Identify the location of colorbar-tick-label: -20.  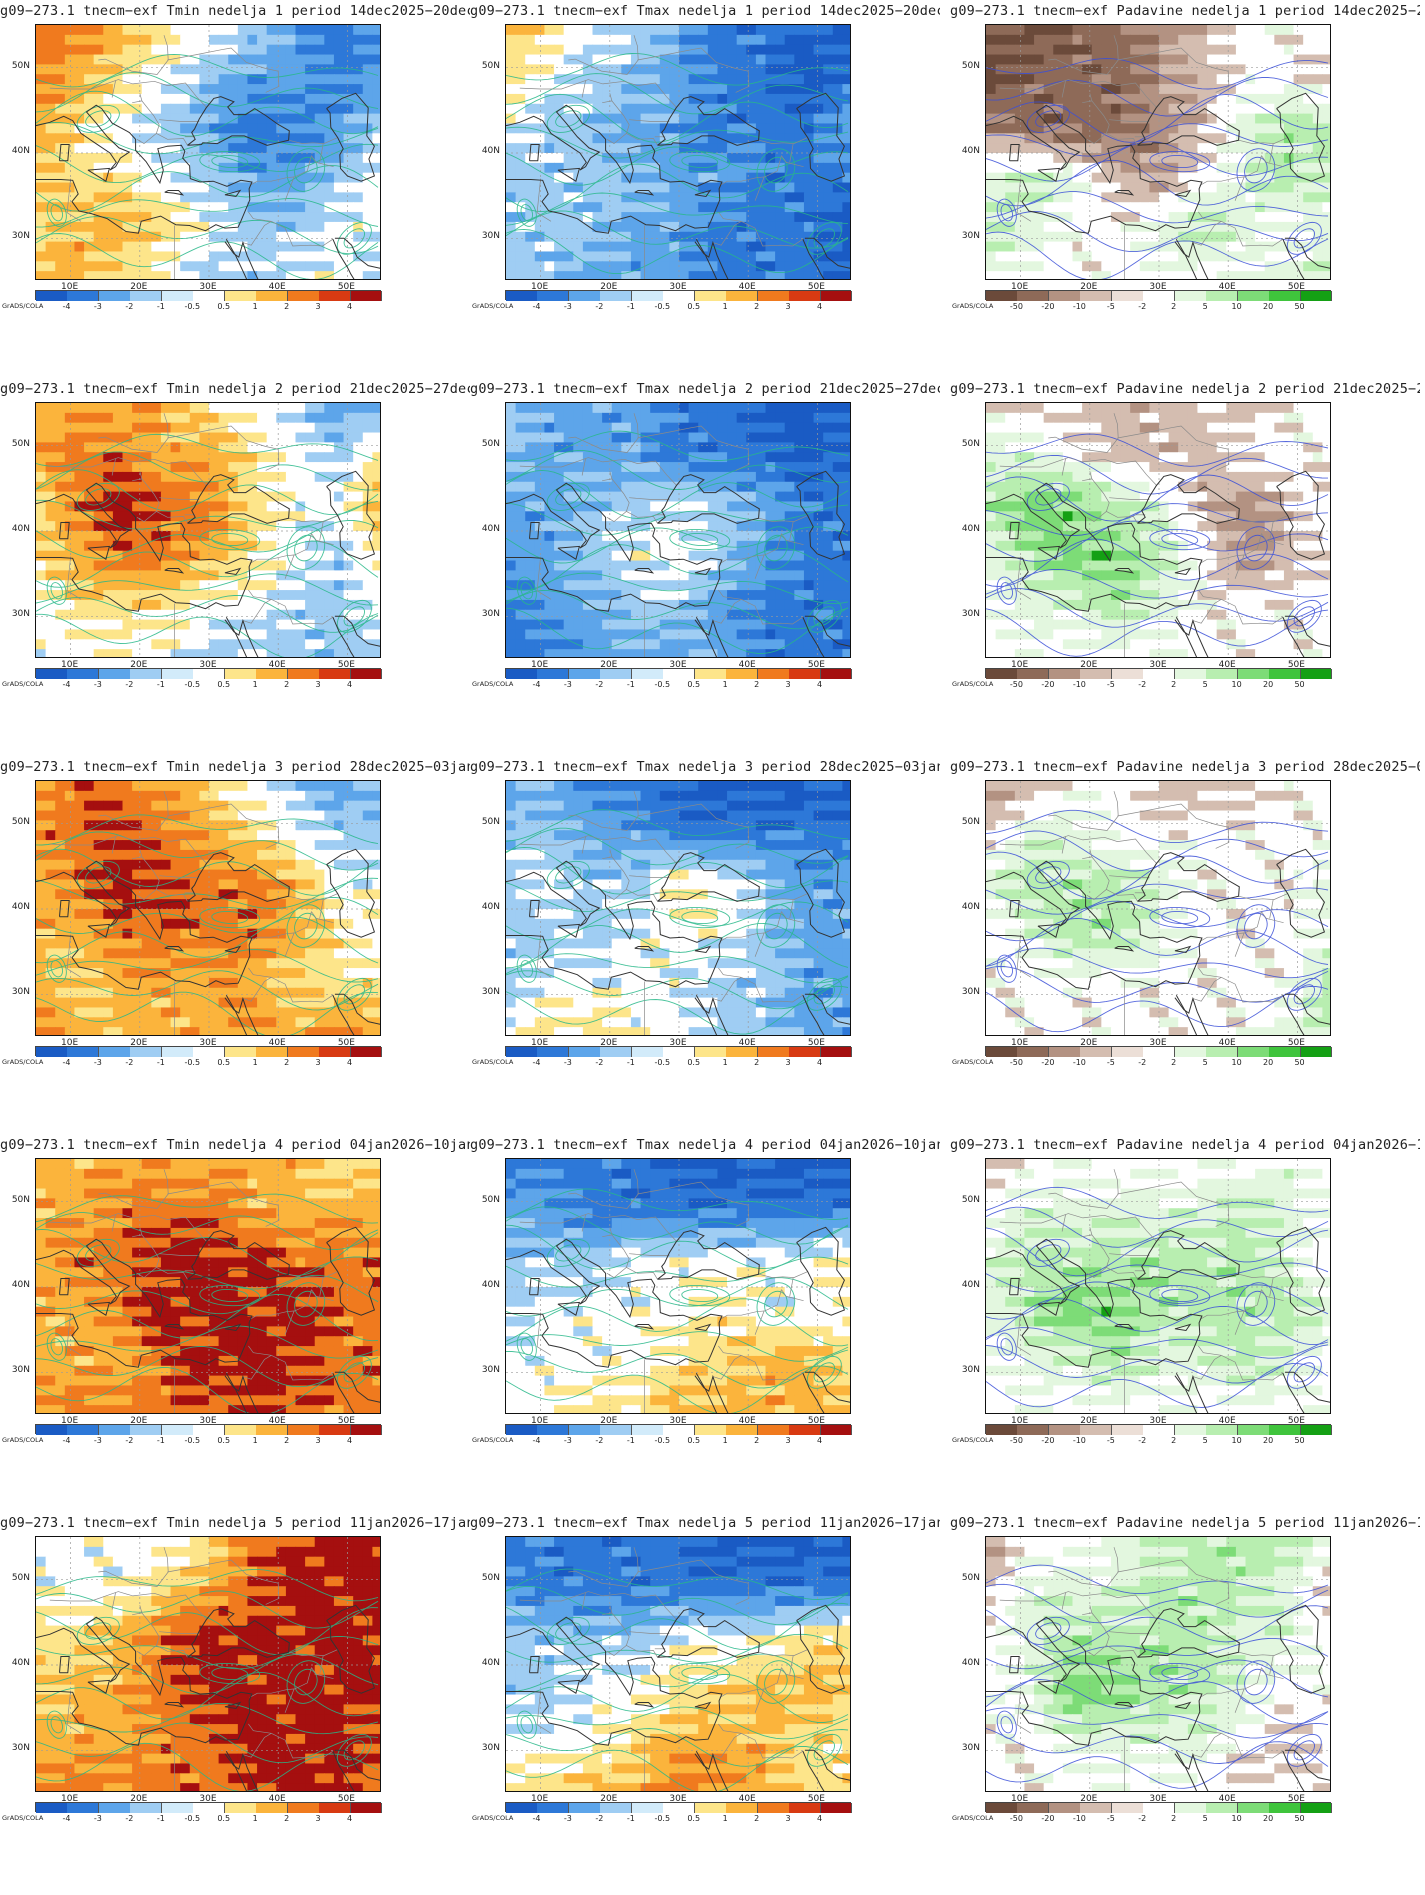
(1048, 306).